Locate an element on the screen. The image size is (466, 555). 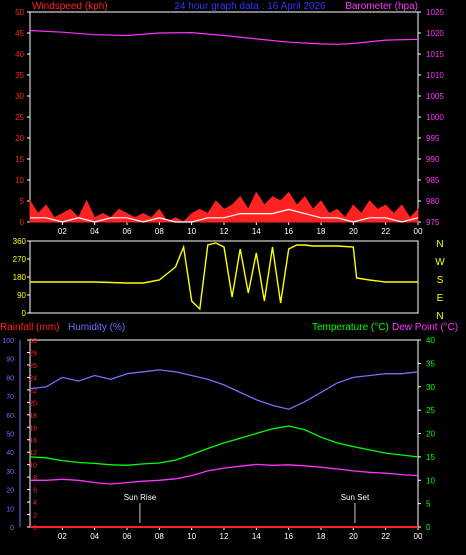
windspeed-area is located at coordinates (224, 207).